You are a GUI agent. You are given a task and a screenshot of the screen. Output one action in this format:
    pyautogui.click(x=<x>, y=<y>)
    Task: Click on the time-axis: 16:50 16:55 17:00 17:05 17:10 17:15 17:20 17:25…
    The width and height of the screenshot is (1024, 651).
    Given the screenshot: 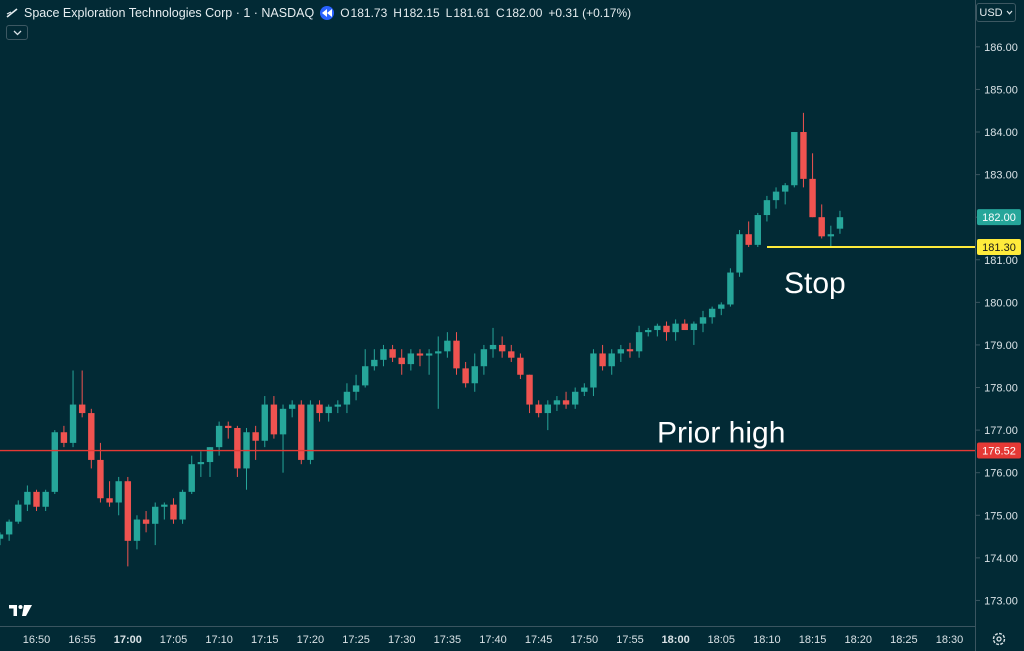 What is the action you would take?
    pyautogui.click(x=493, y=640)
    